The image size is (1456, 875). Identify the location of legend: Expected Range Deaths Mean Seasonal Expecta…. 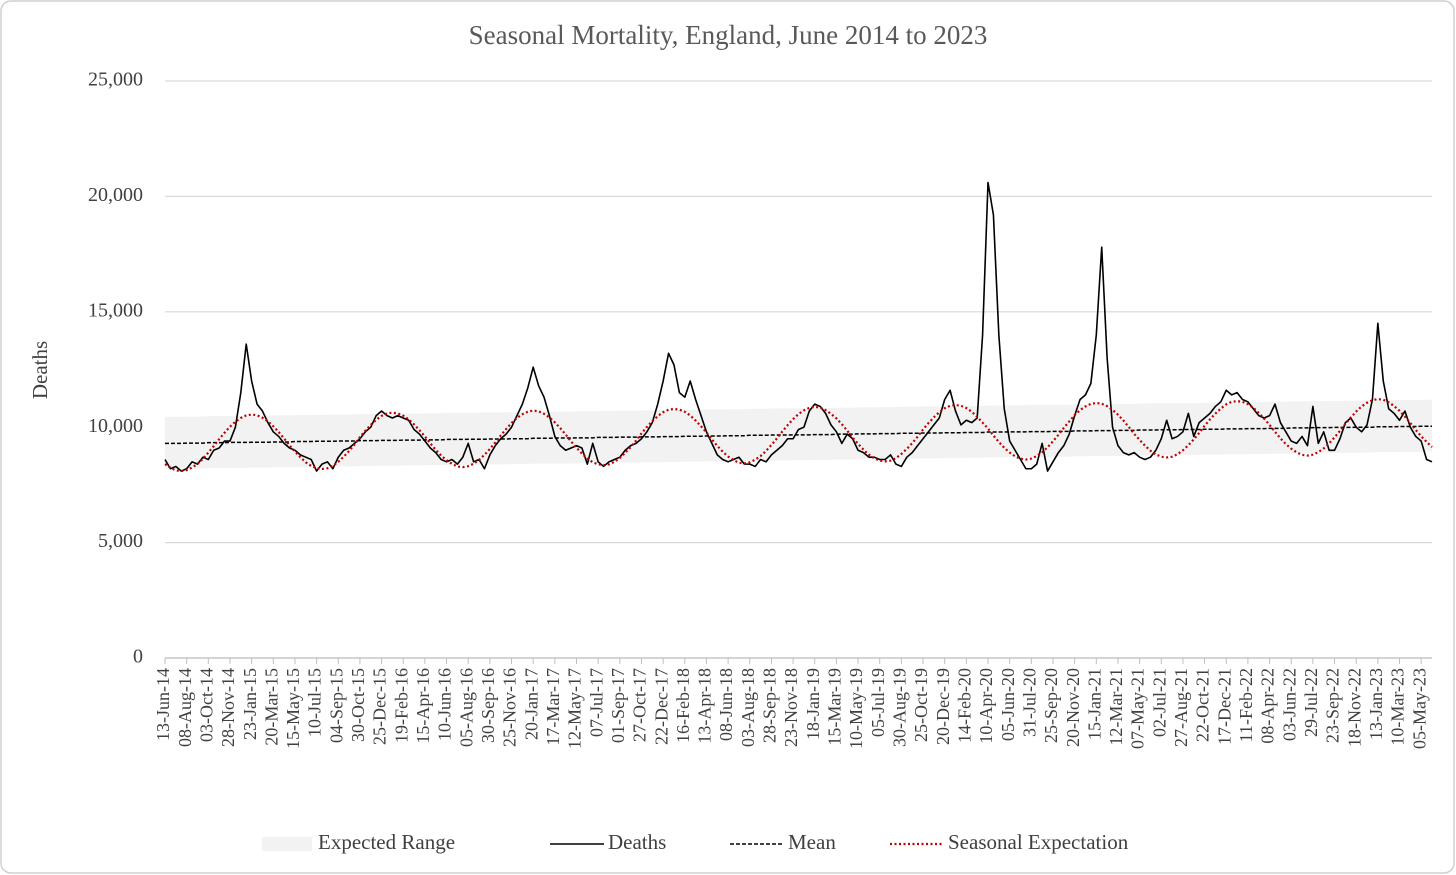
(695, 842).